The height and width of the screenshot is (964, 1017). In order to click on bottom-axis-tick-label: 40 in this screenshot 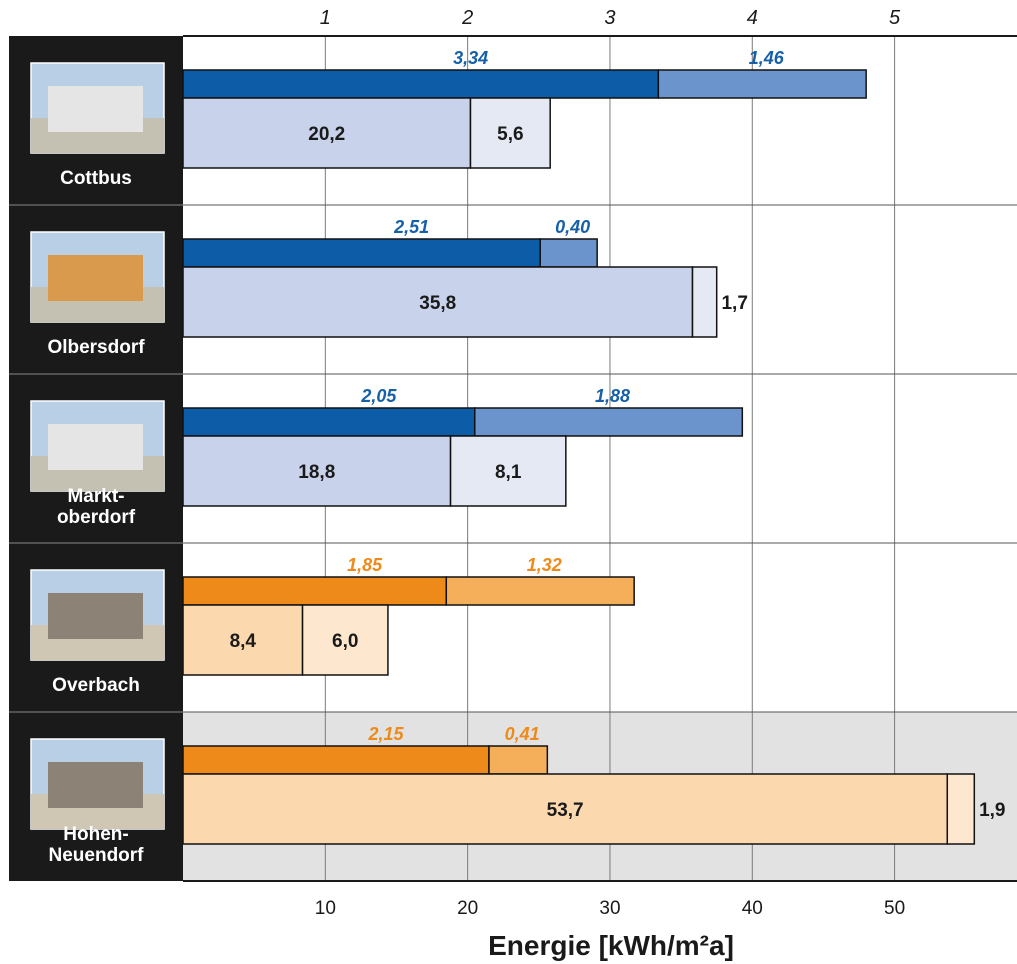, I will do `click(752, 908)`.